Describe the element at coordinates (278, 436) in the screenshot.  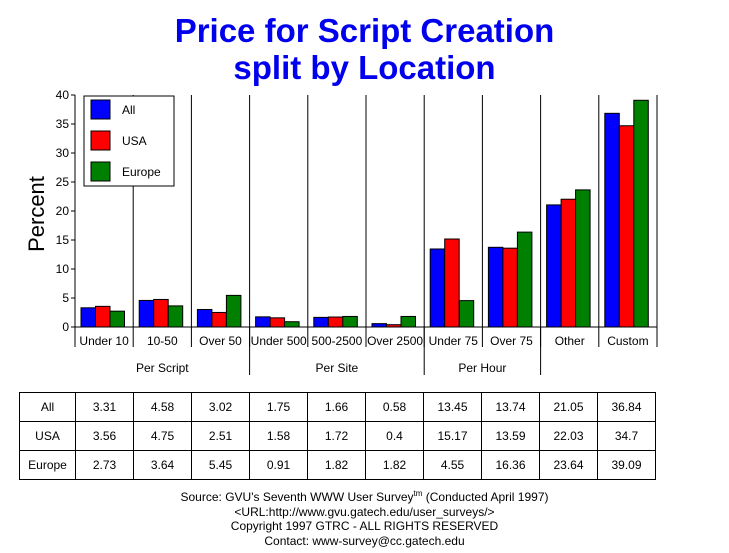
I see `table-cell: 1.58` at that location.